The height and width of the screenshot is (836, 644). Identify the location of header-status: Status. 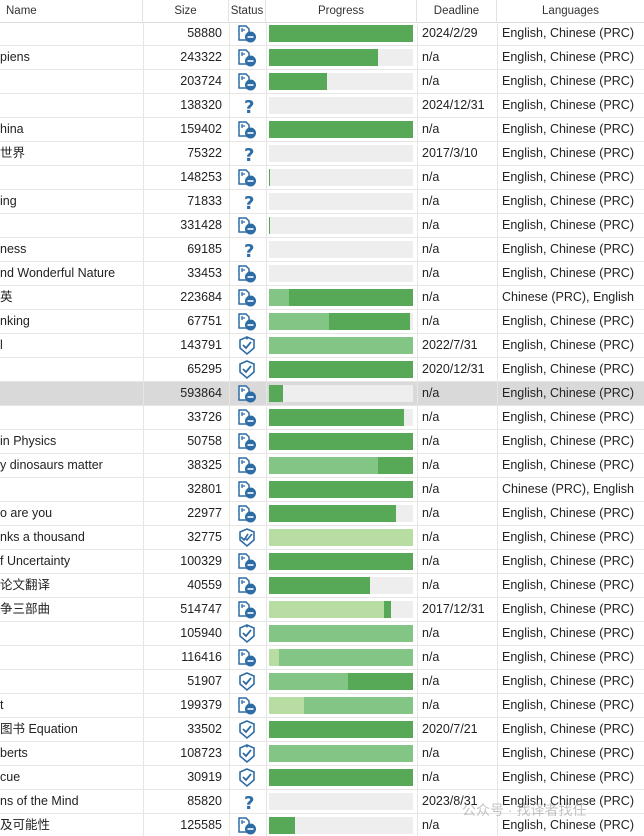
(247, 11).